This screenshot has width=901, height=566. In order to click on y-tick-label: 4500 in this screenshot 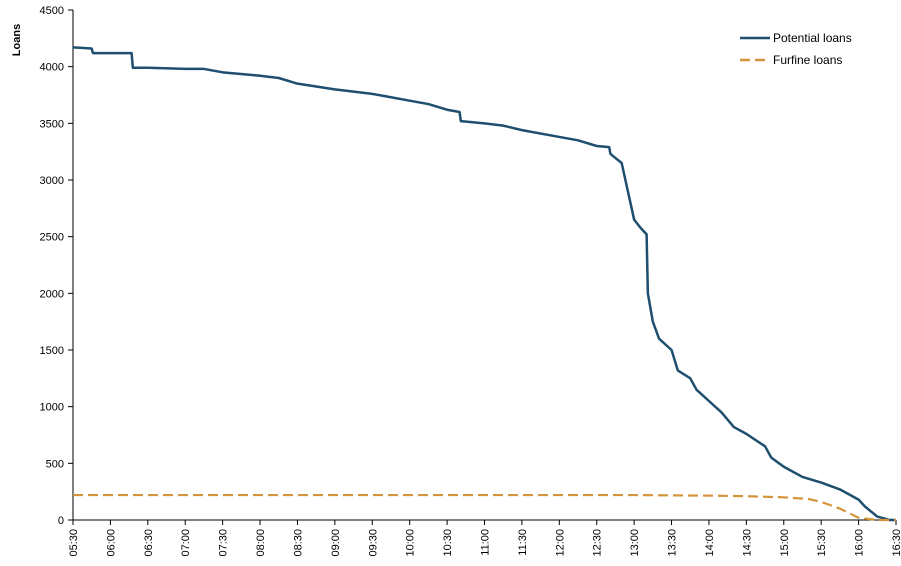, I will do `click(52, 11)`.